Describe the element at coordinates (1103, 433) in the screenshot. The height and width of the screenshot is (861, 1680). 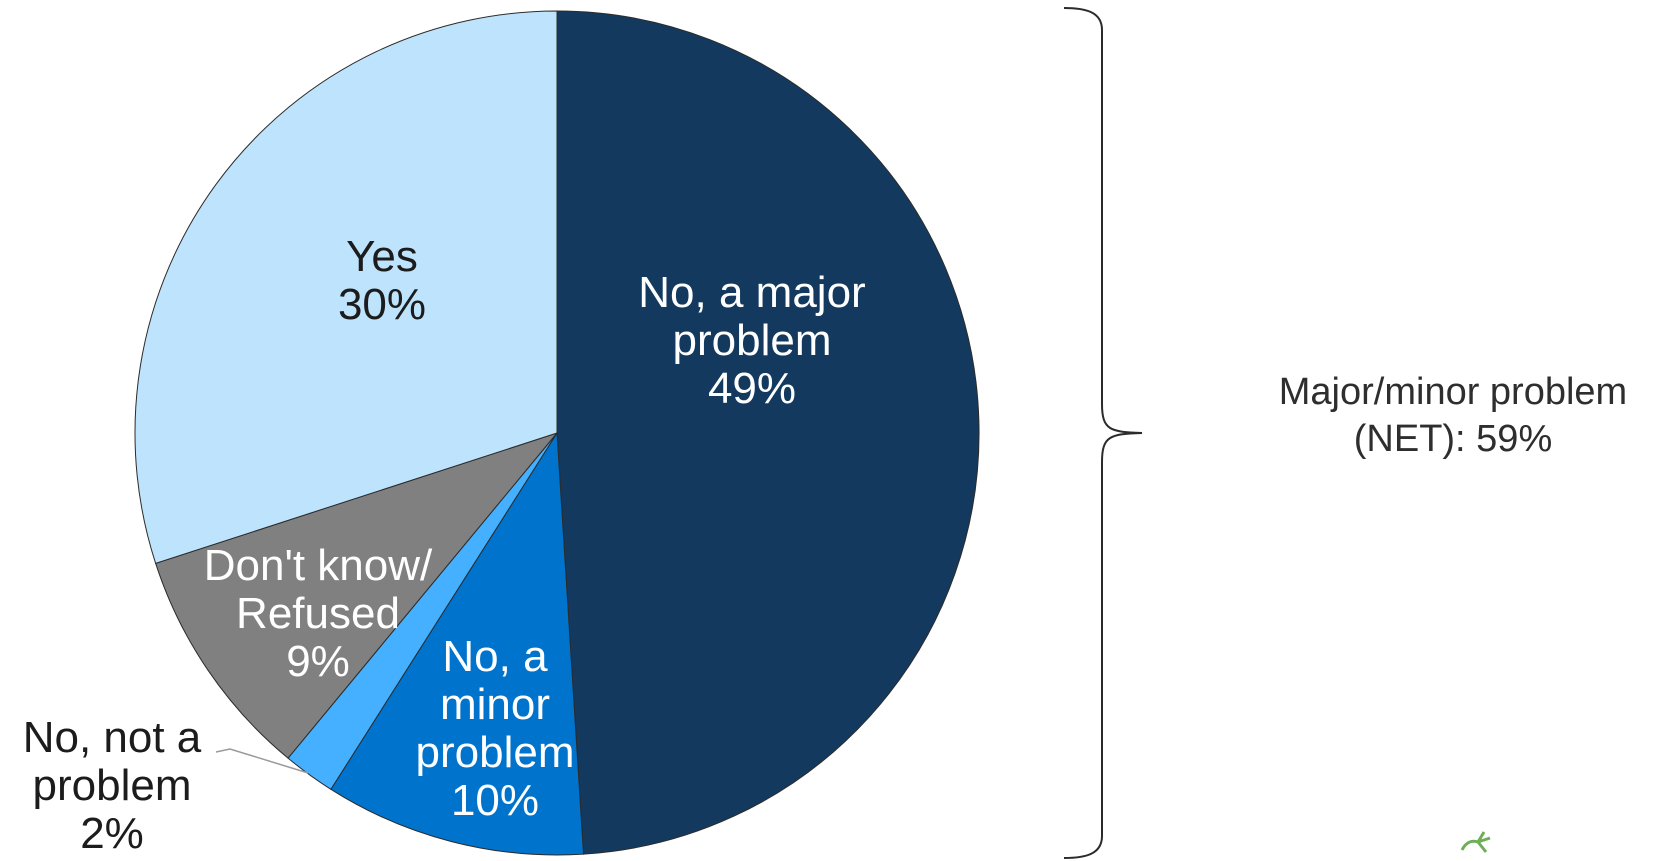
I see `net-bracket` at that location.